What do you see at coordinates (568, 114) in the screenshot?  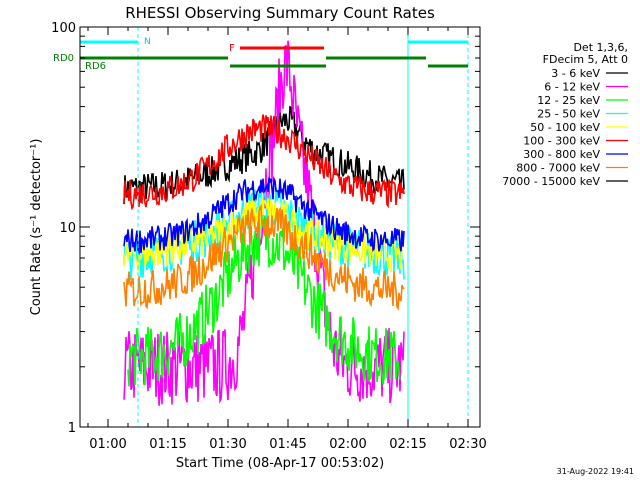 I see `legend-entry-3: 25 - 50 keV` at bounding box center [568, 114].